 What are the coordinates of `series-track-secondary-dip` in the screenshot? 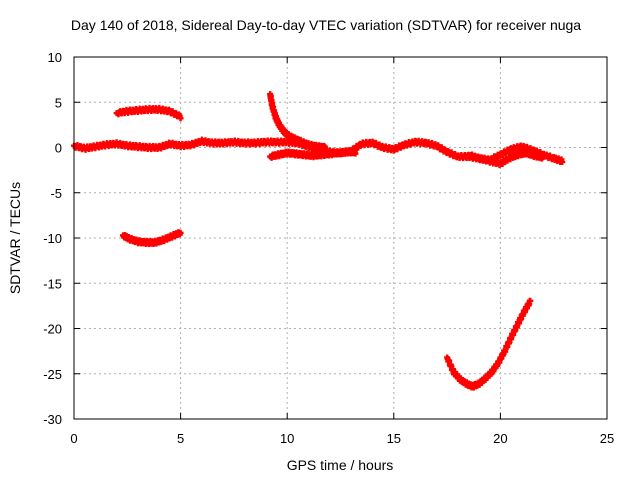 It's located at (313, 154).